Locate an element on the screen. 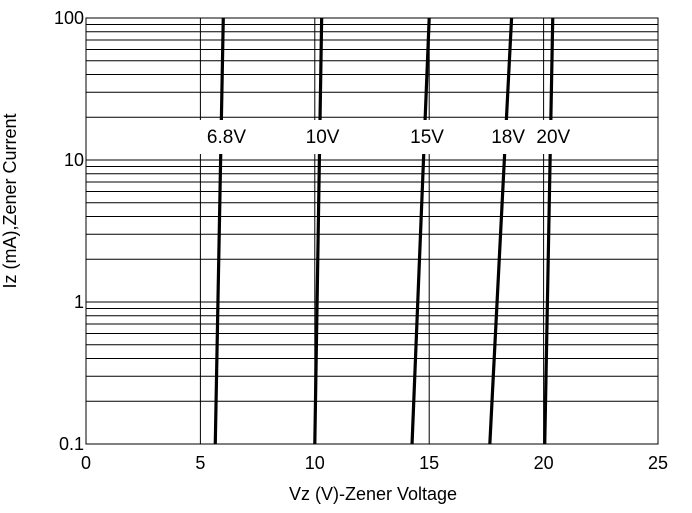 This screenshot has width=692, height=513. y-tick-label: 10 is located at coordinates (74, 160).